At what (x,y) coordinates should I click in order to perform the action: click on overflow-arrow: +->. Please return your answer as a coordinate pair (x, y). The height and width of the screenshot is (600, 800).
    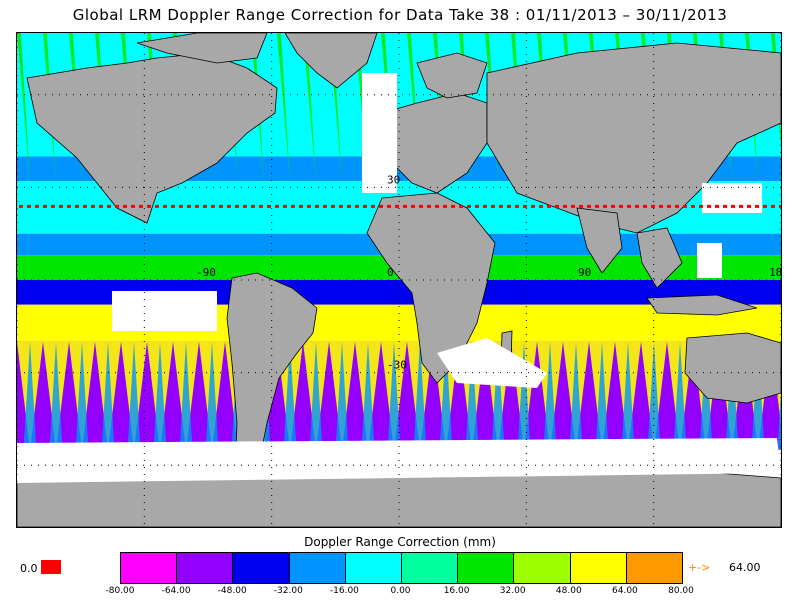
    Looking at the image, I should click on (699, 567).